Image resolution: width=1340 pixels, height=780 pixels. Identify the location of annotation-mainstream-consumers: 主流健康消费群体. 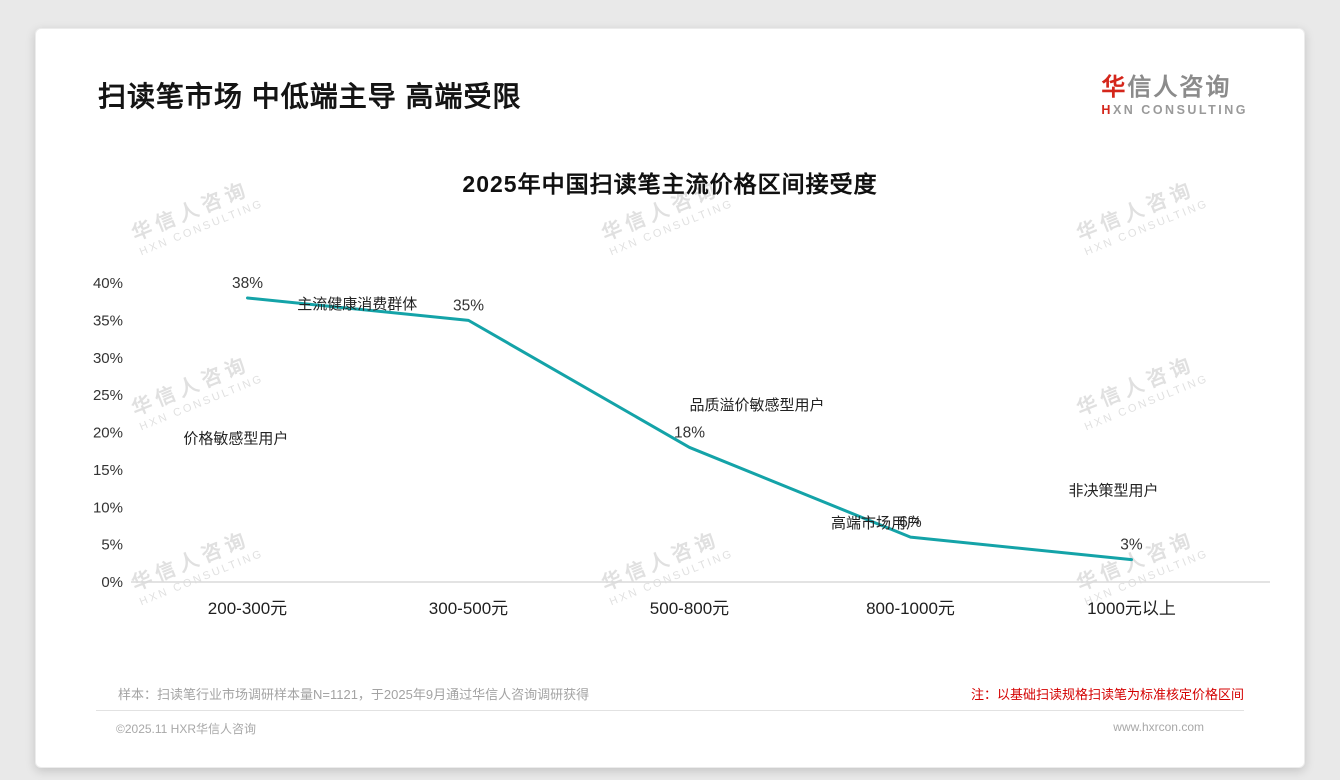
(357, 304).